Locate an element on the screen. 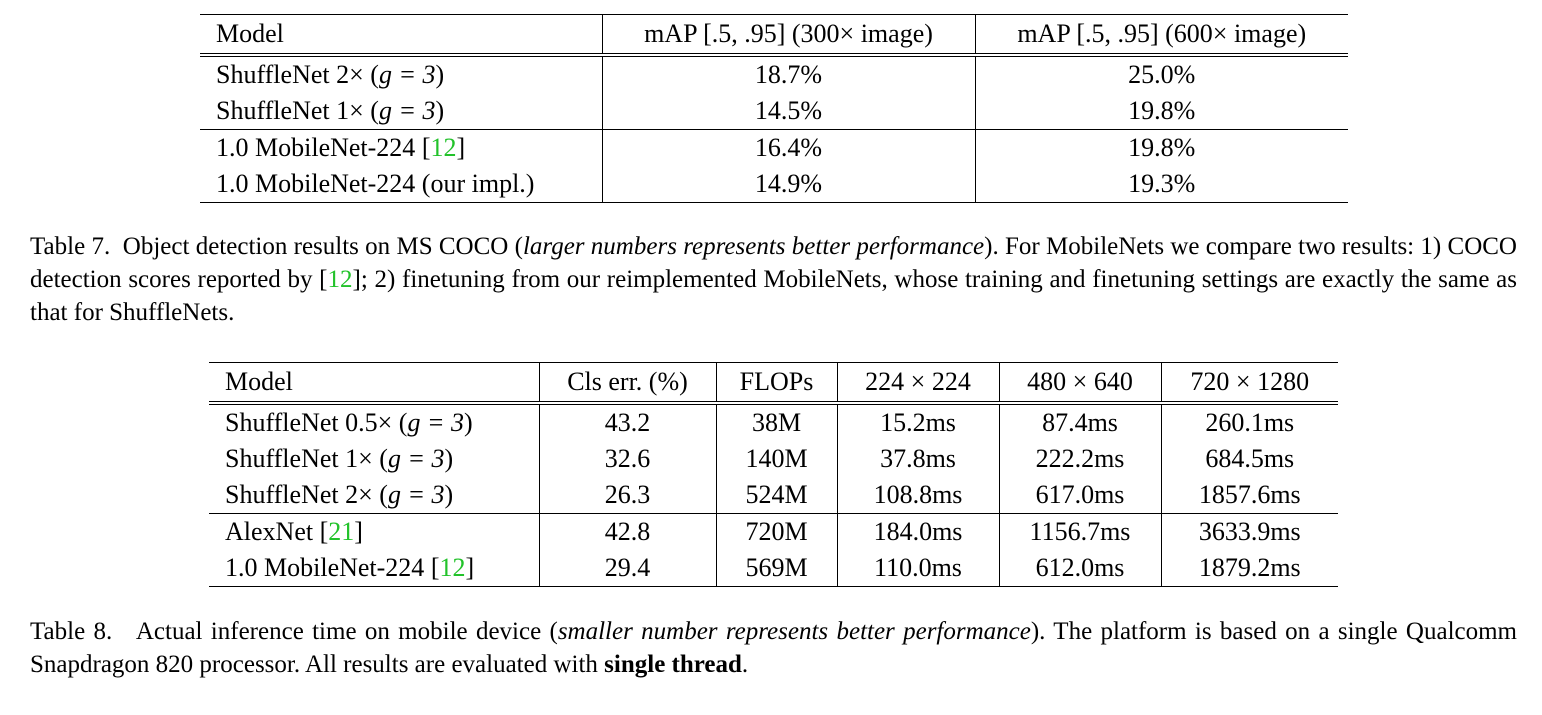 The image size is (1542, 715). column-header-720: 720 × 1280 is located at coordinates (1249, 383).